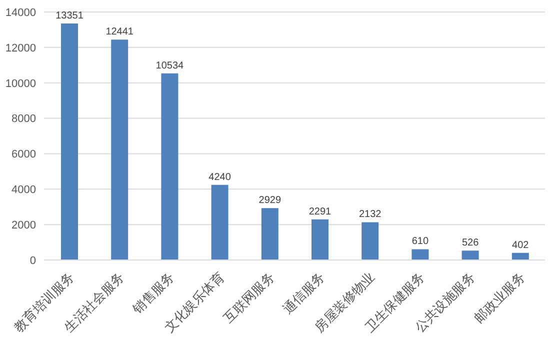 The width and height of the screenshot is (553, 340). What do you see at coordinates (170, 66) in the screenshot?
I see `data-label: 10534` at bounding box center [170, 66].